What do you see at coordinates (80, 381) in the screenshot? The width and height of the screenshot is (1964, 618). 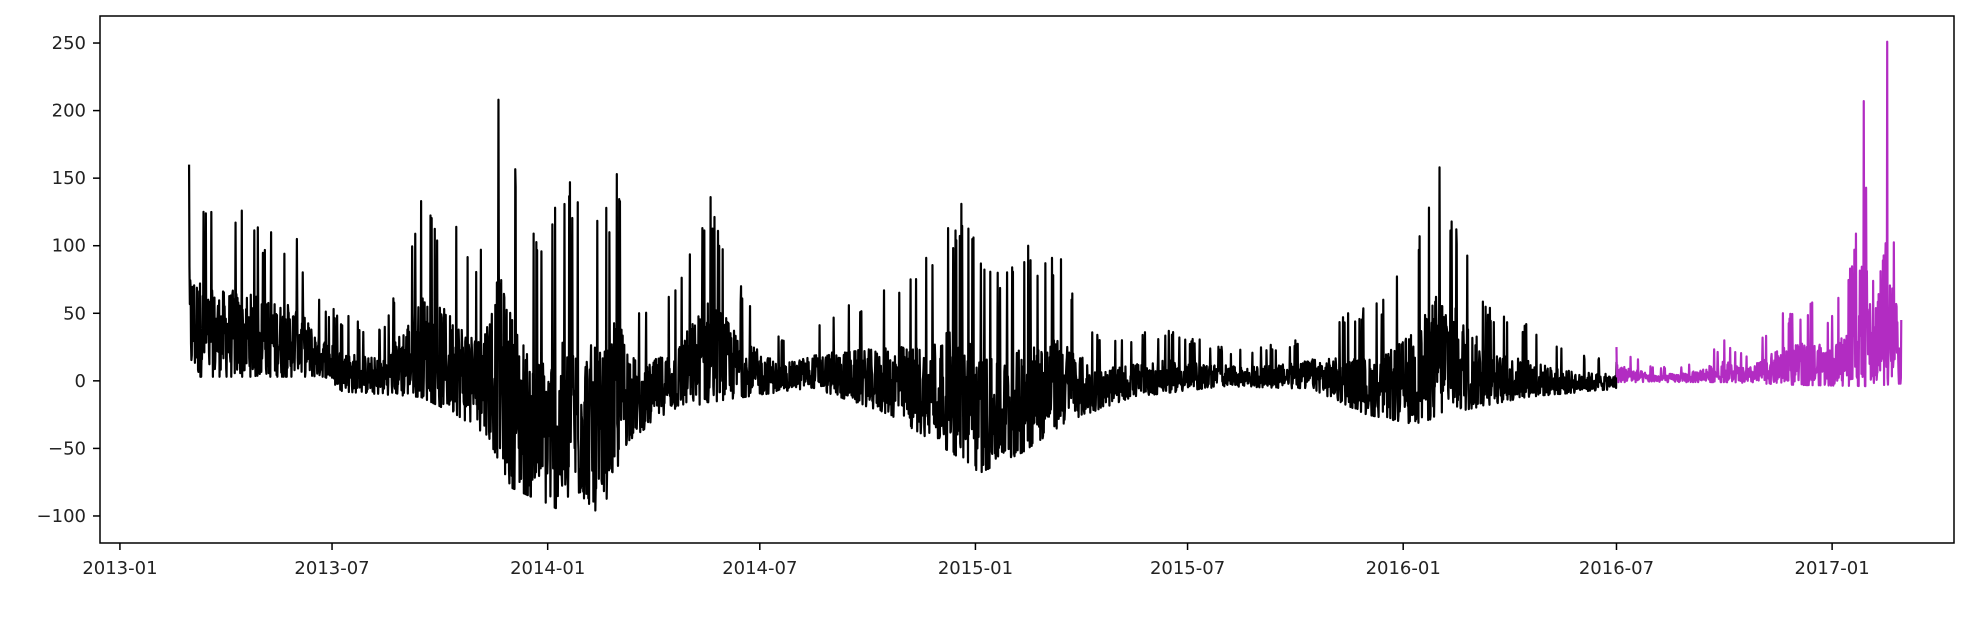 I see `y-tick-label: 0` at bounding box center [80, 381].